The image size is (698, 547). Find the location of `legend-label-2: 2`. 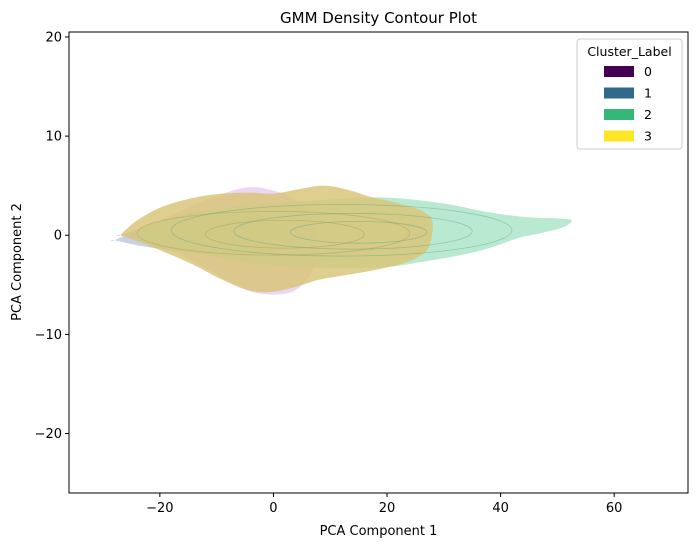

legend-label-2: 2 is located at coordinates (648, 114).